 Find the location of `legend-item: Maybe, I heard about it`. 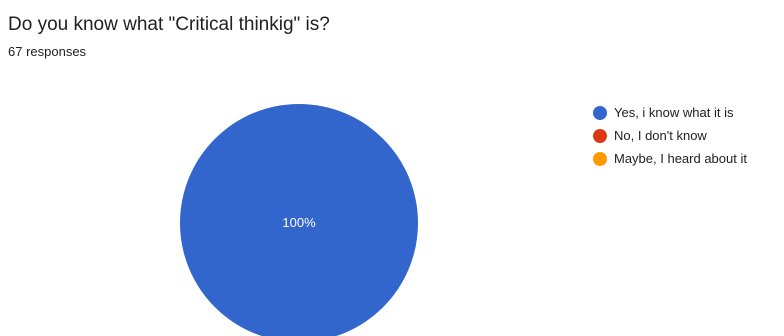

legend-item: Maybe, I heard about it is located at coordinates (670, 158).